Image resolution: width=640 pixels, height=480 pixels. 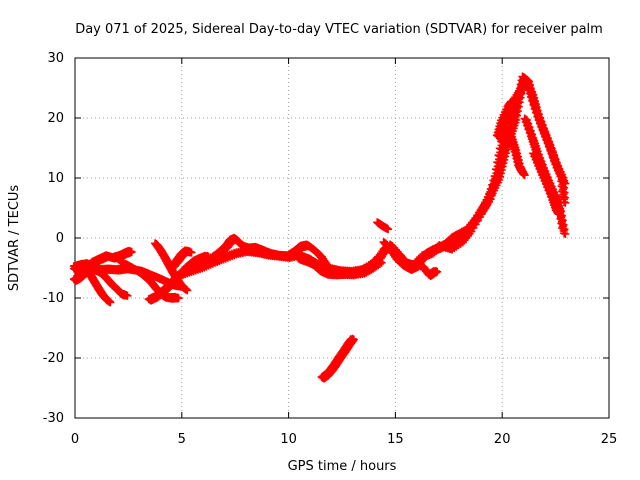 I want to click on x-tick-label: 15, so click(x=395, y=439).